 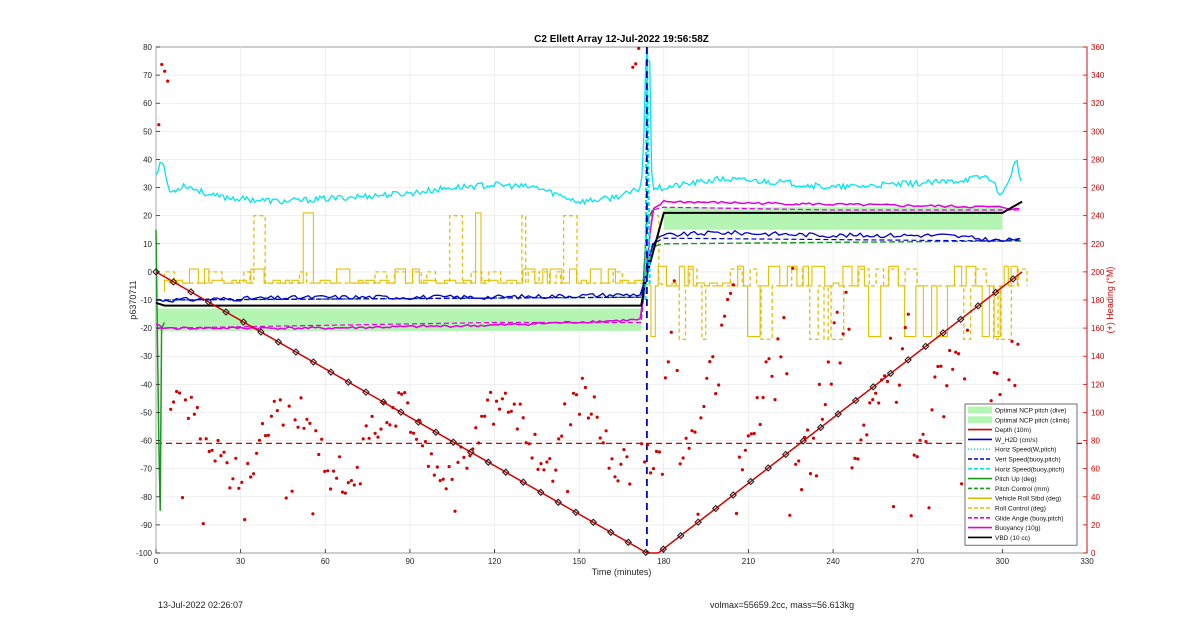 I want to click on y2-tick-label: 40, so click(x=1095, y=497).